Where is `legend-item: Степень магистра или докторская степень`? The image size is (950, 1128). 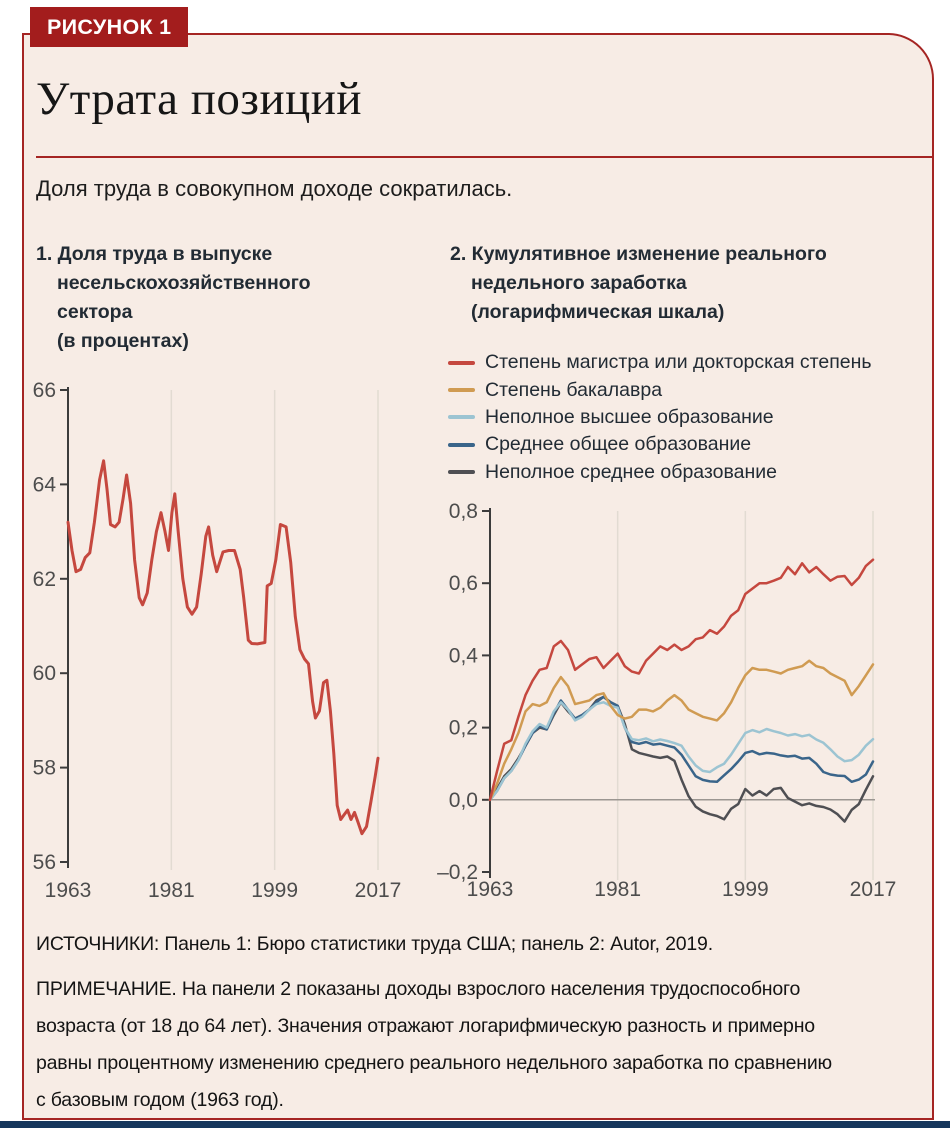
legend-item: Степень магистра или докторская степень is located at coordinates (660, 362).